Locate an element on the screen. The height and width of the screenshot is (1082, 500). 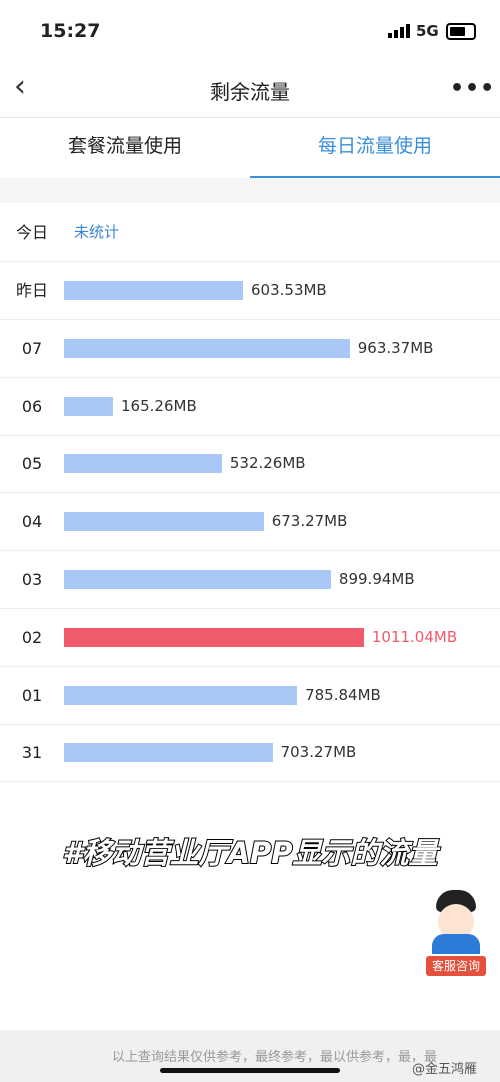
usage-row: 昨日 603.53MB is located at coordinates (250, 291).